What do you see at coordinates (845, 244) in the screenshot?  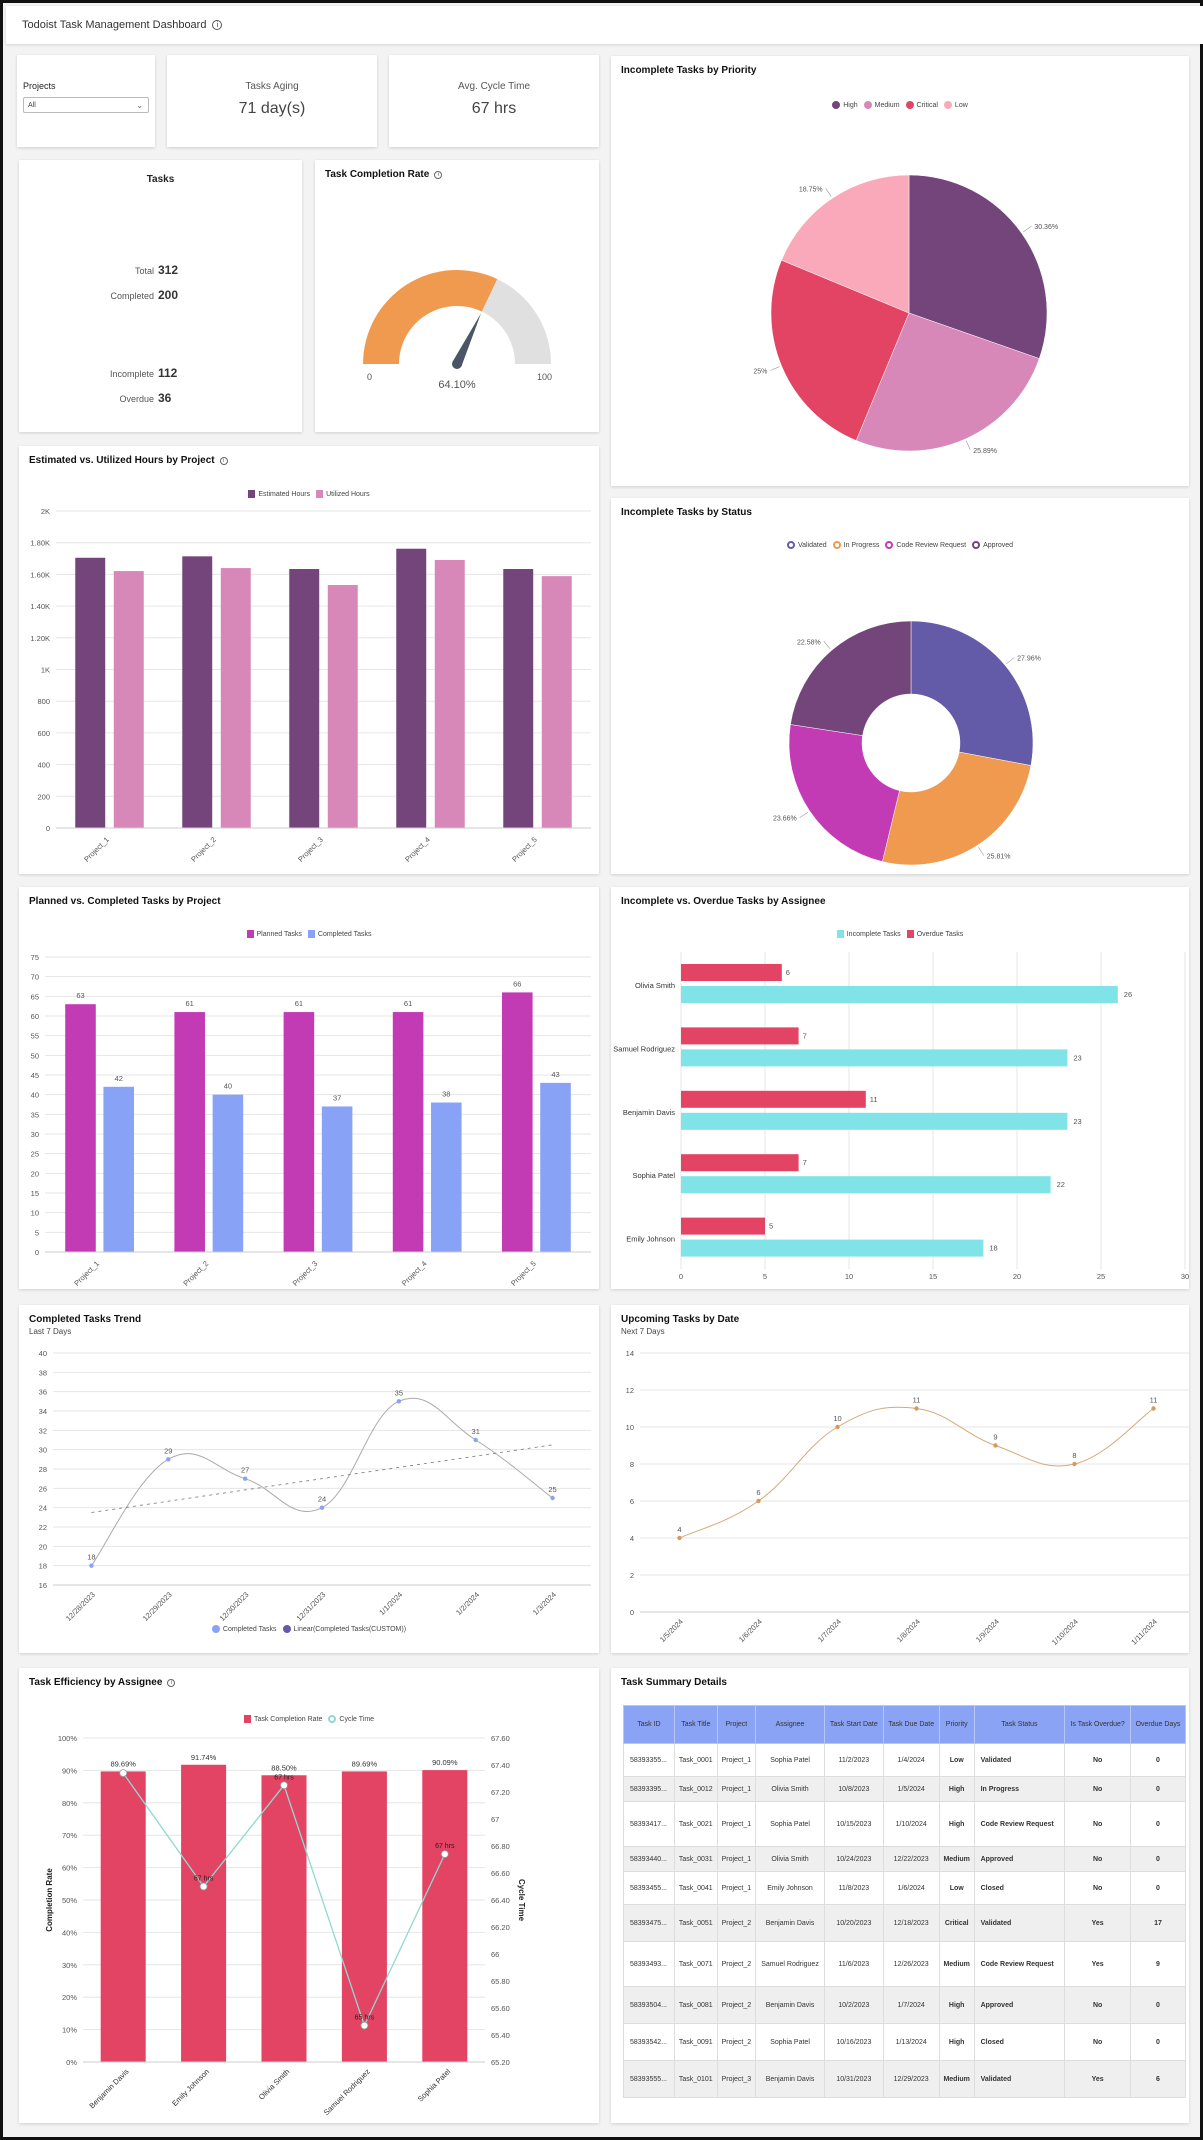 I see `pie-slice-low` at bounding box center [845, 244].